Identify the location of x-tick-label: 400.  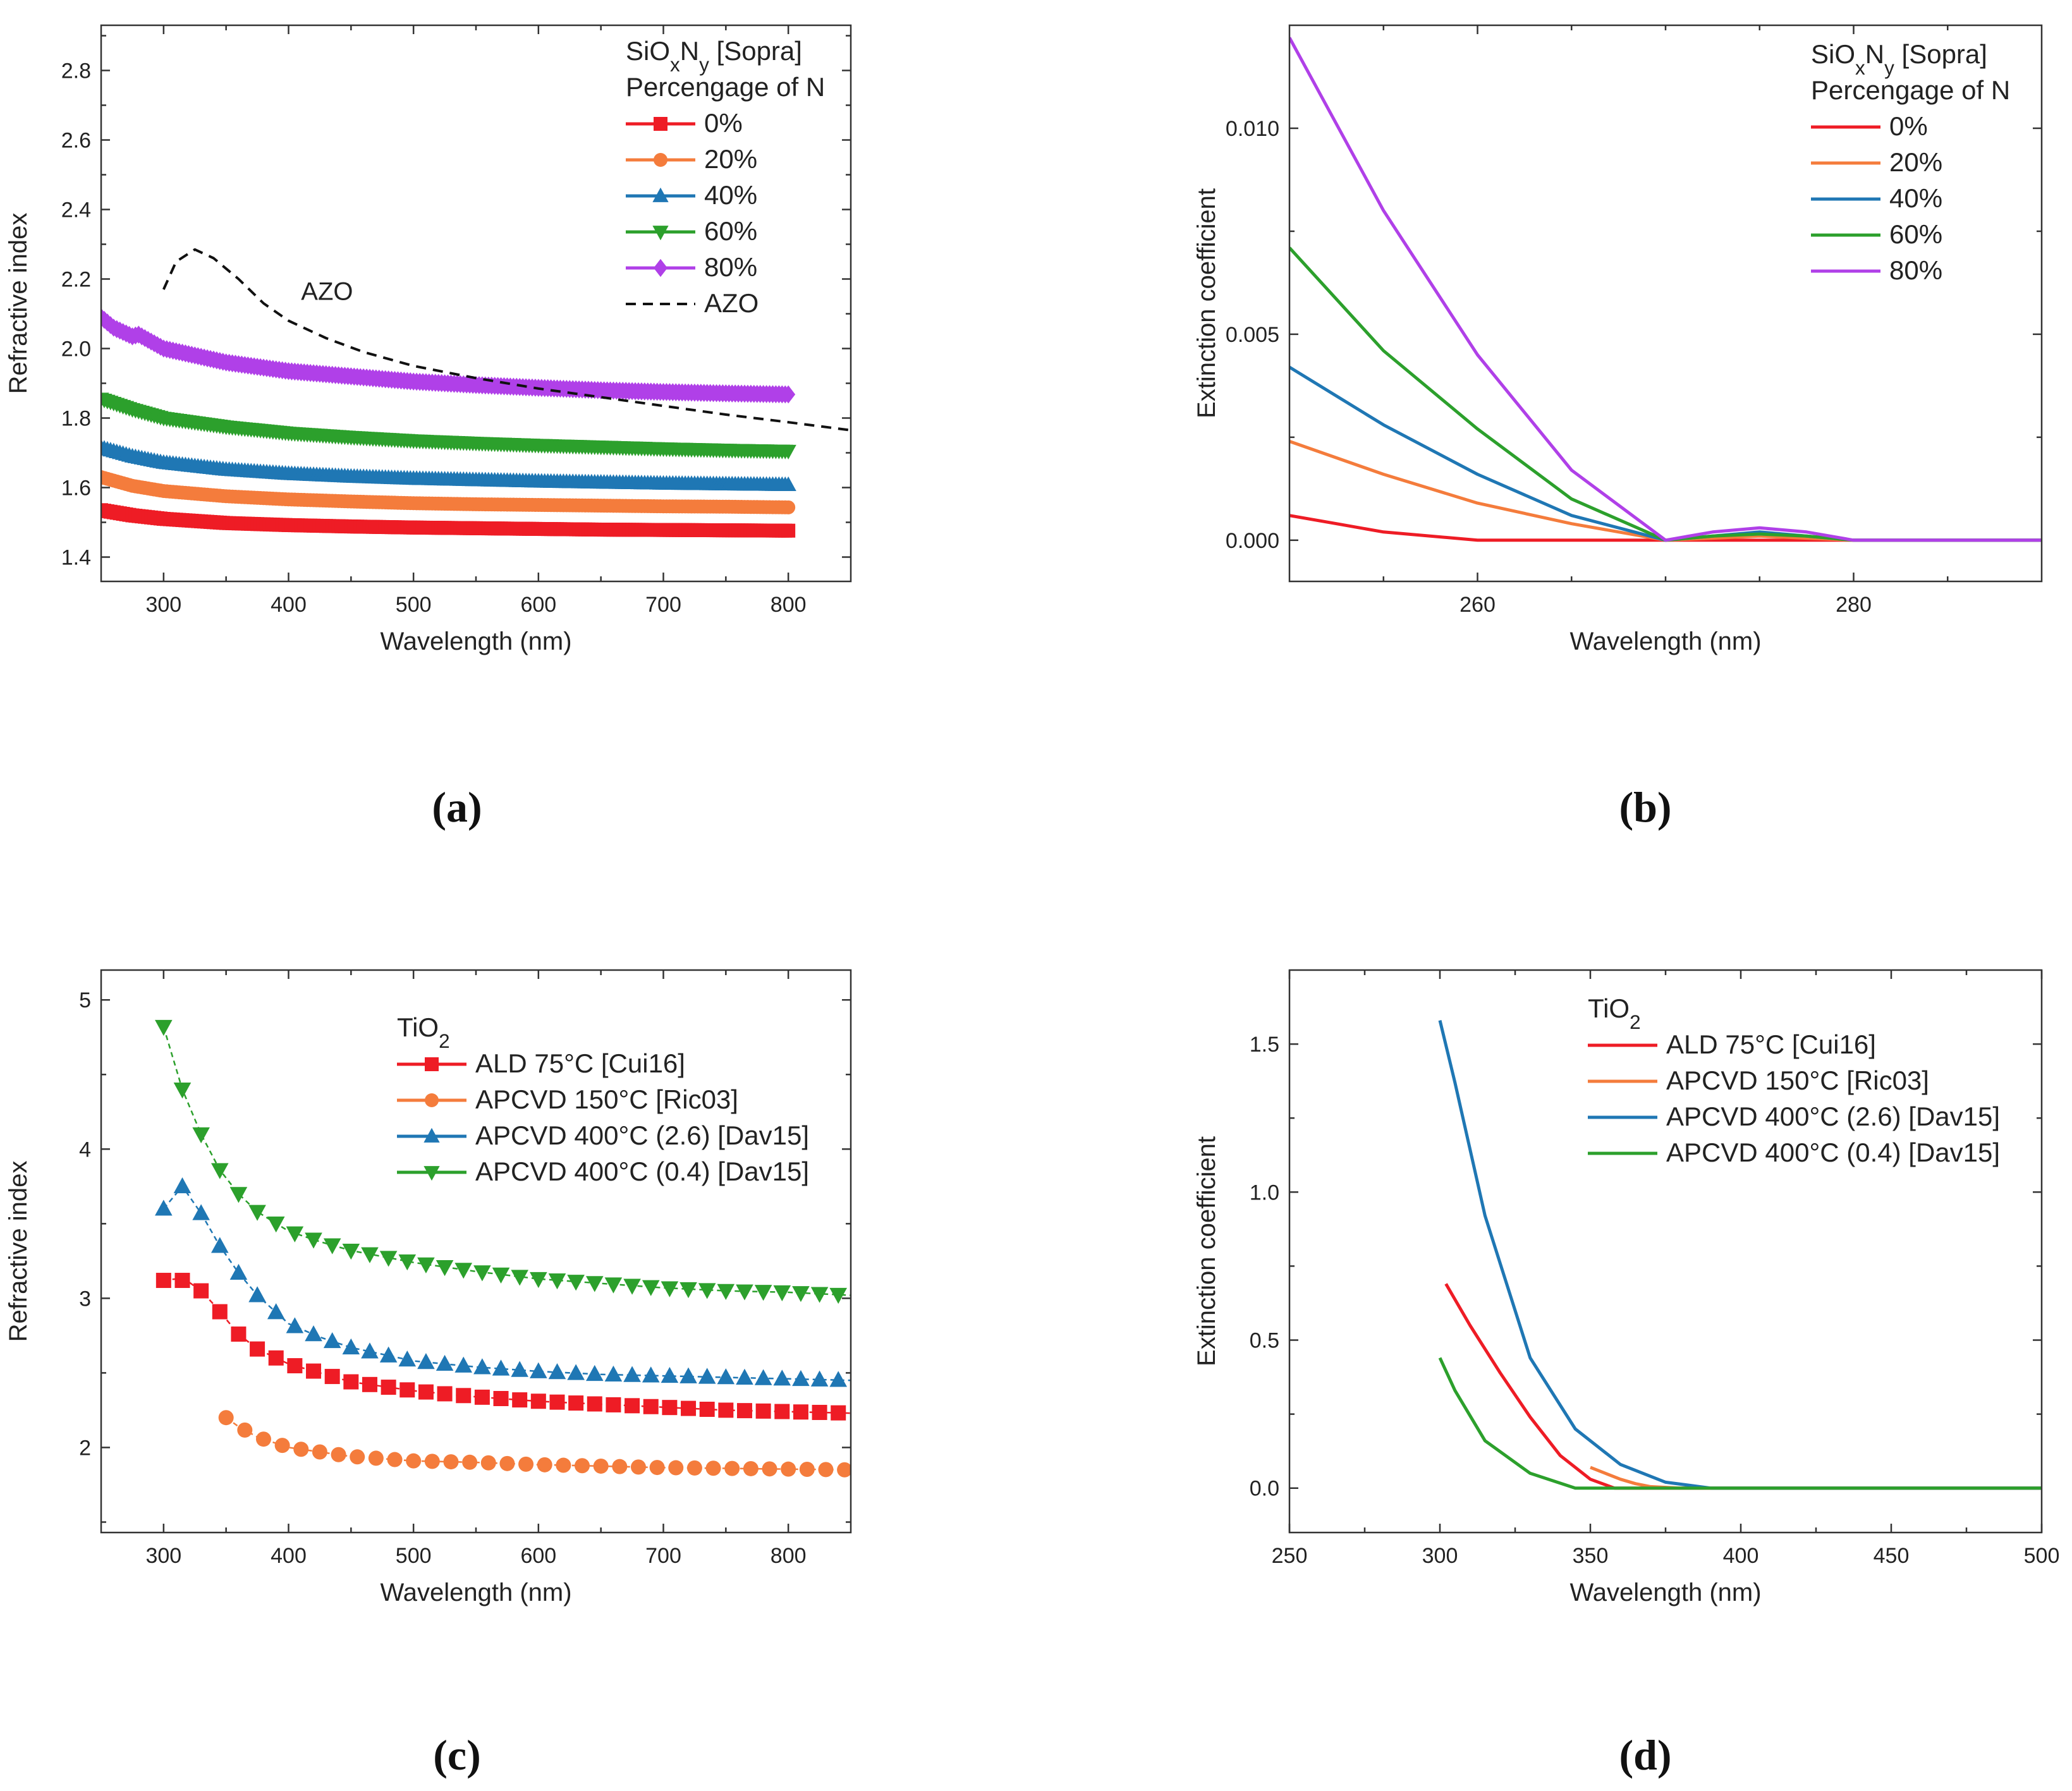
(289, 1556).